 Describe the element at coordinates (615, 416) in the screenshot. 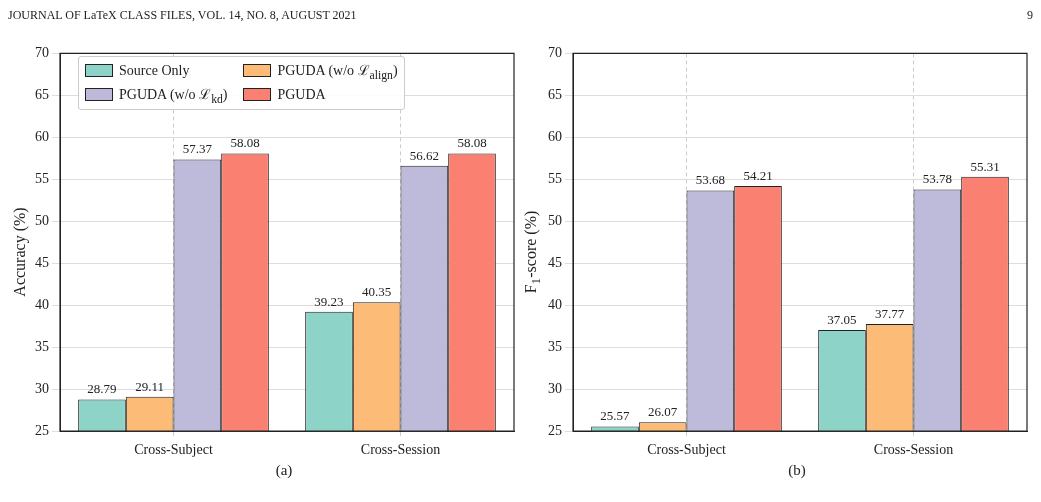

I see `data-label: 25.57` at that location.